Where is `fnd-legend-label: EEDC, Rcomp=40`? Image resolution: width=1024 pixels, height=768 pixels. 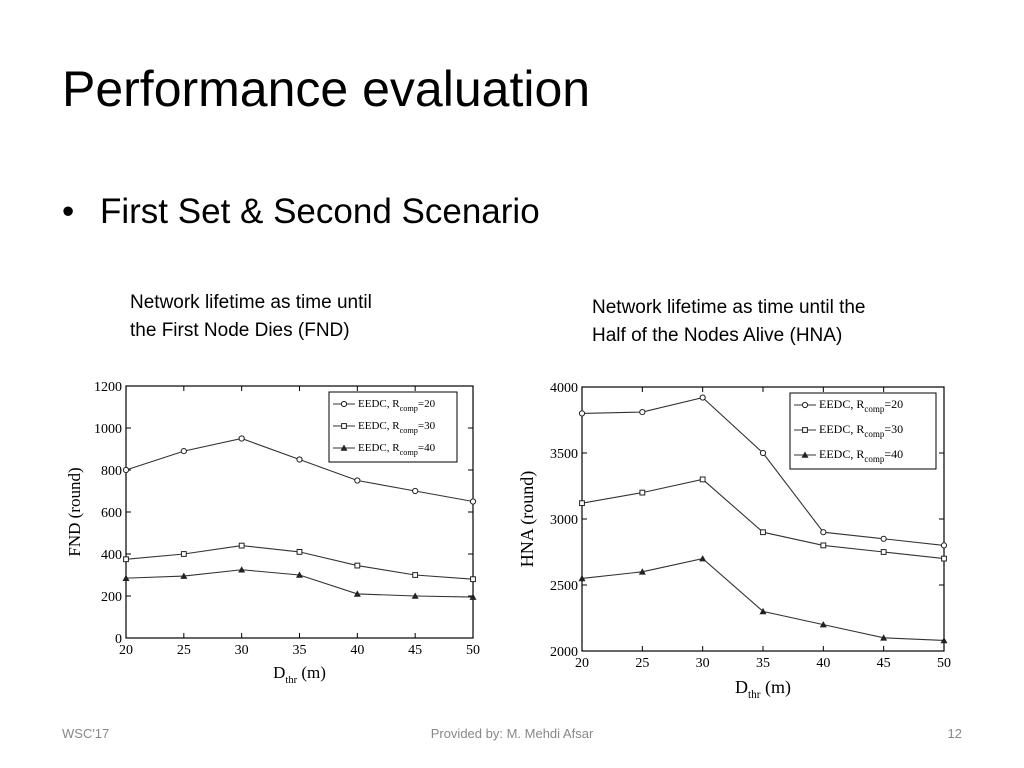 fnd-legend-label: EEDC, Rcomp=40 is located at coordinates (397, 449).